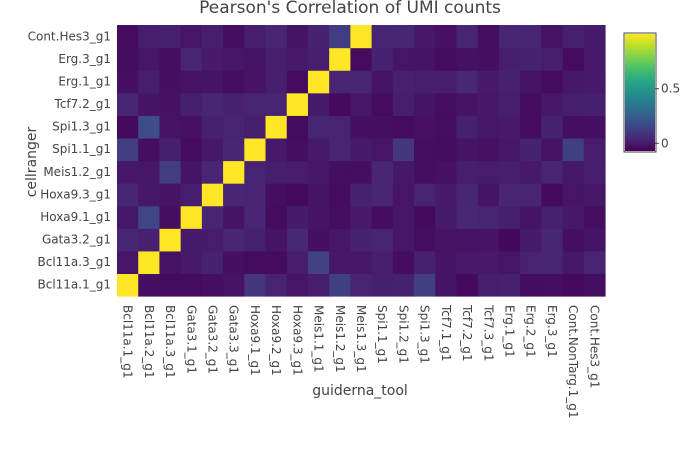  Describe the element at coordinates (149, 342) in the screenshot. I see `x-tick-label: Bcl11a.2_g1` at that location.